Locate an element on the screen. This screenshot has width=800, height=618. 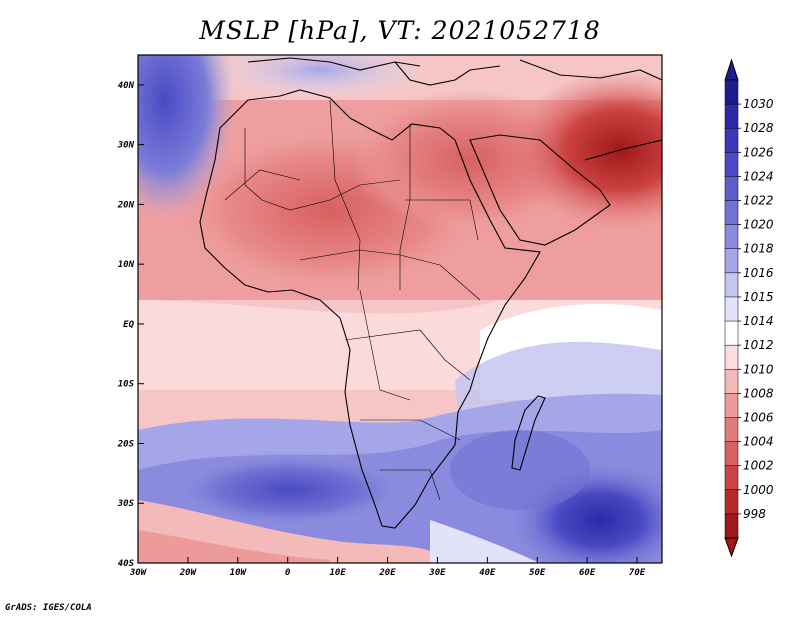
colorbar-label: 1004 is located at coordinates (758, 442).